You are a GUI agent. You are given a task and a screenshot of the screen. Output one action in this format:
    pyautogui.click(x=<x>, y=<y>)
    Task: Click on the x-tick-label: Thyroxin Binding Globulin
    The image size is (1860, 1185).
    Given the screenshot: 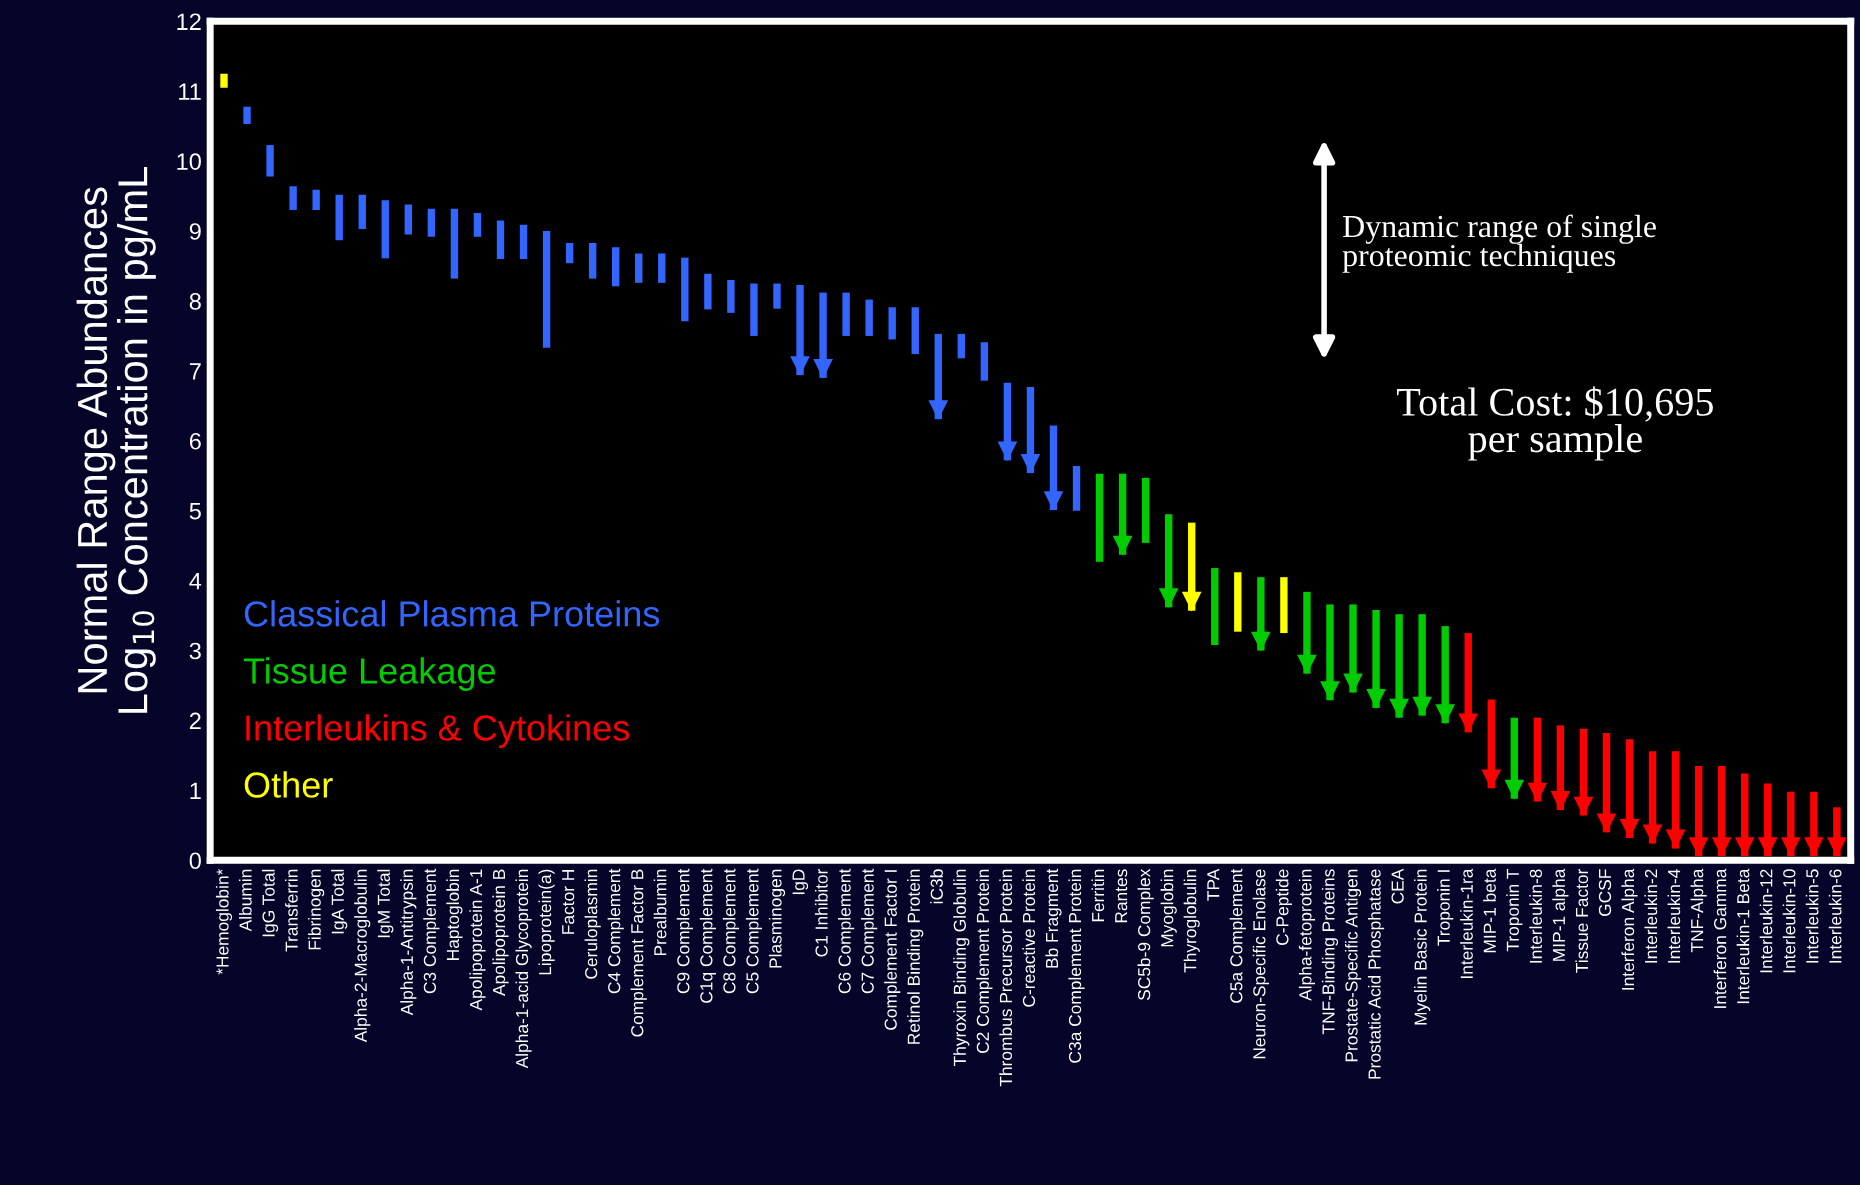 What is the action you would take?
    pyautogui.click(x=961, y=968)
    